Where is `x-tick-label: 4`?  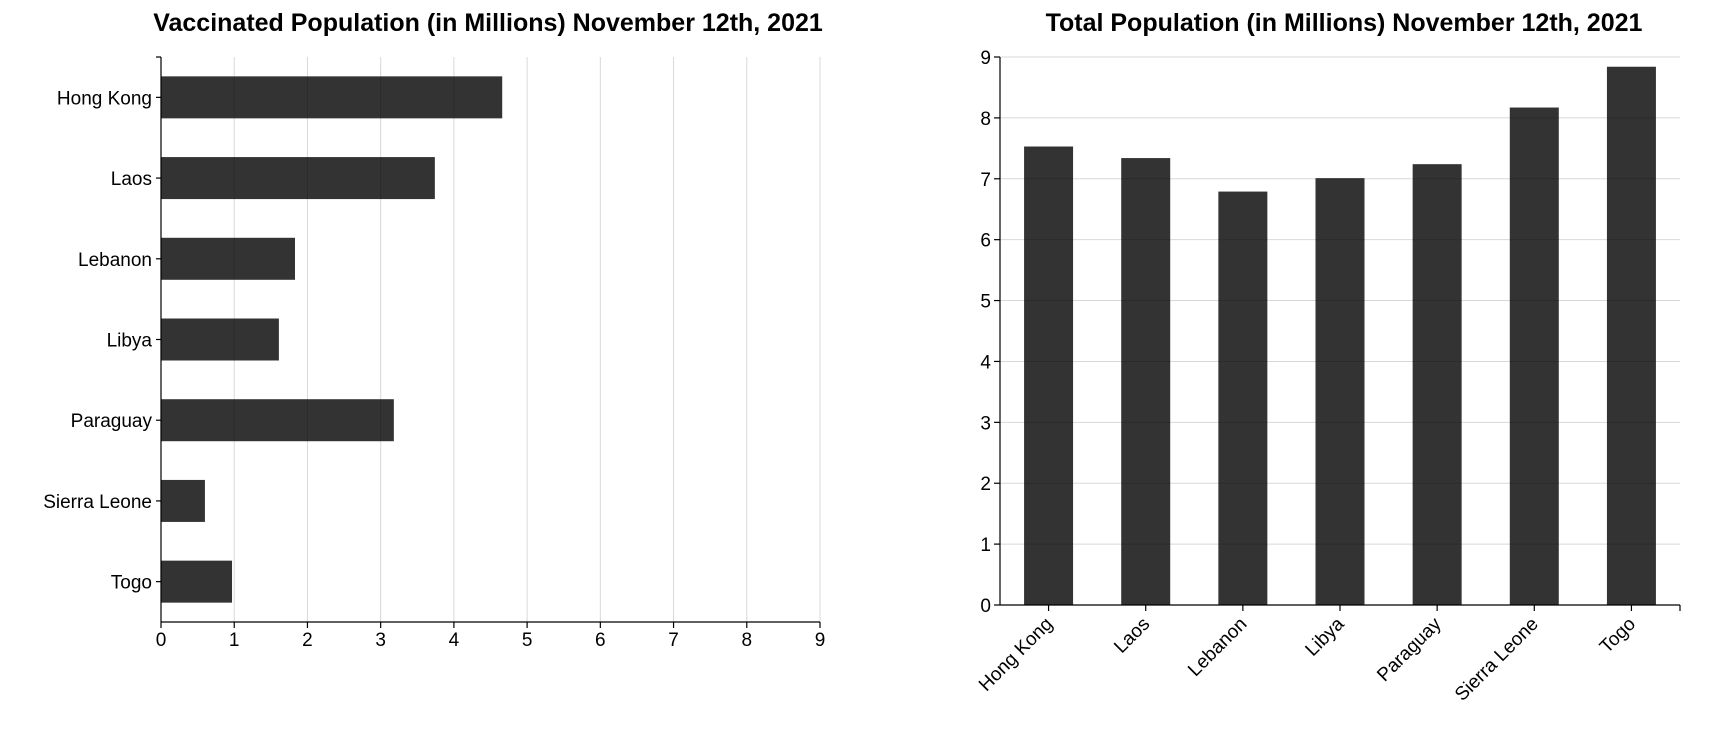 x-tick-label: 4 is located at coordinates (454, 640).